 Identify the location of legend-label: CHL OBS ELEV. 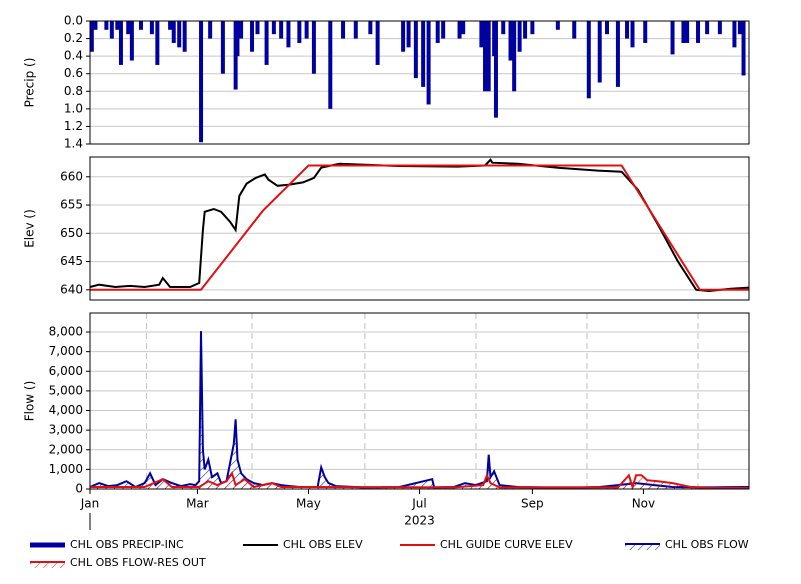
(323, 544).